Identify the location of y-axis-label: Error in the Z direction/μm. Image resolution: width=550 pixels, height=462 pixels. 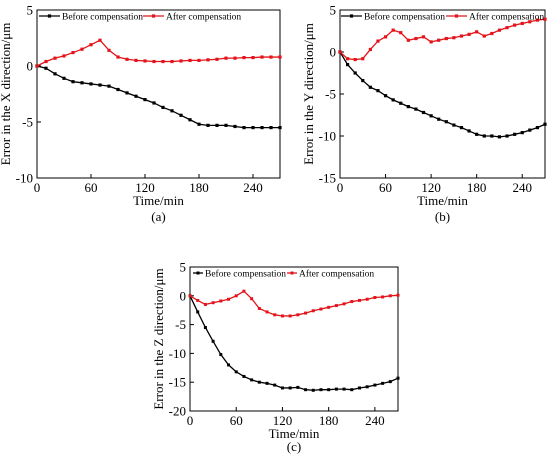
(158, 338).